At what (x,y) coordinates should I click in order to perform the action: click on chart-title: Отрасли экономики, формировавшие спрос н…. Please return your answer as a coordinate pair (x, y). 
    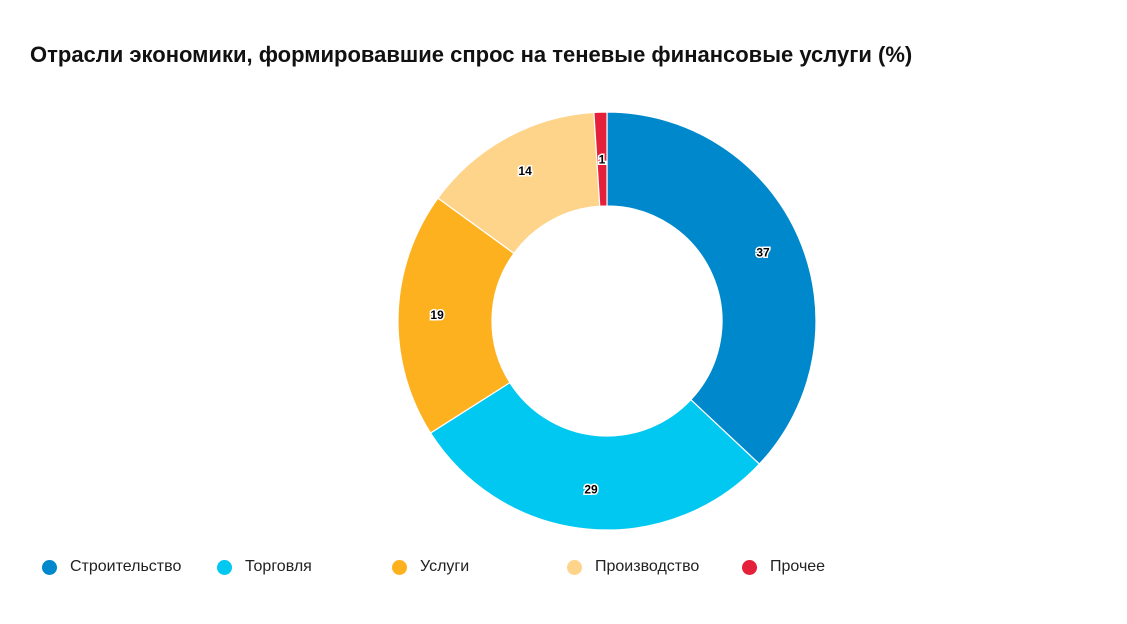
    Looking at the image, I should click on (471, 54).